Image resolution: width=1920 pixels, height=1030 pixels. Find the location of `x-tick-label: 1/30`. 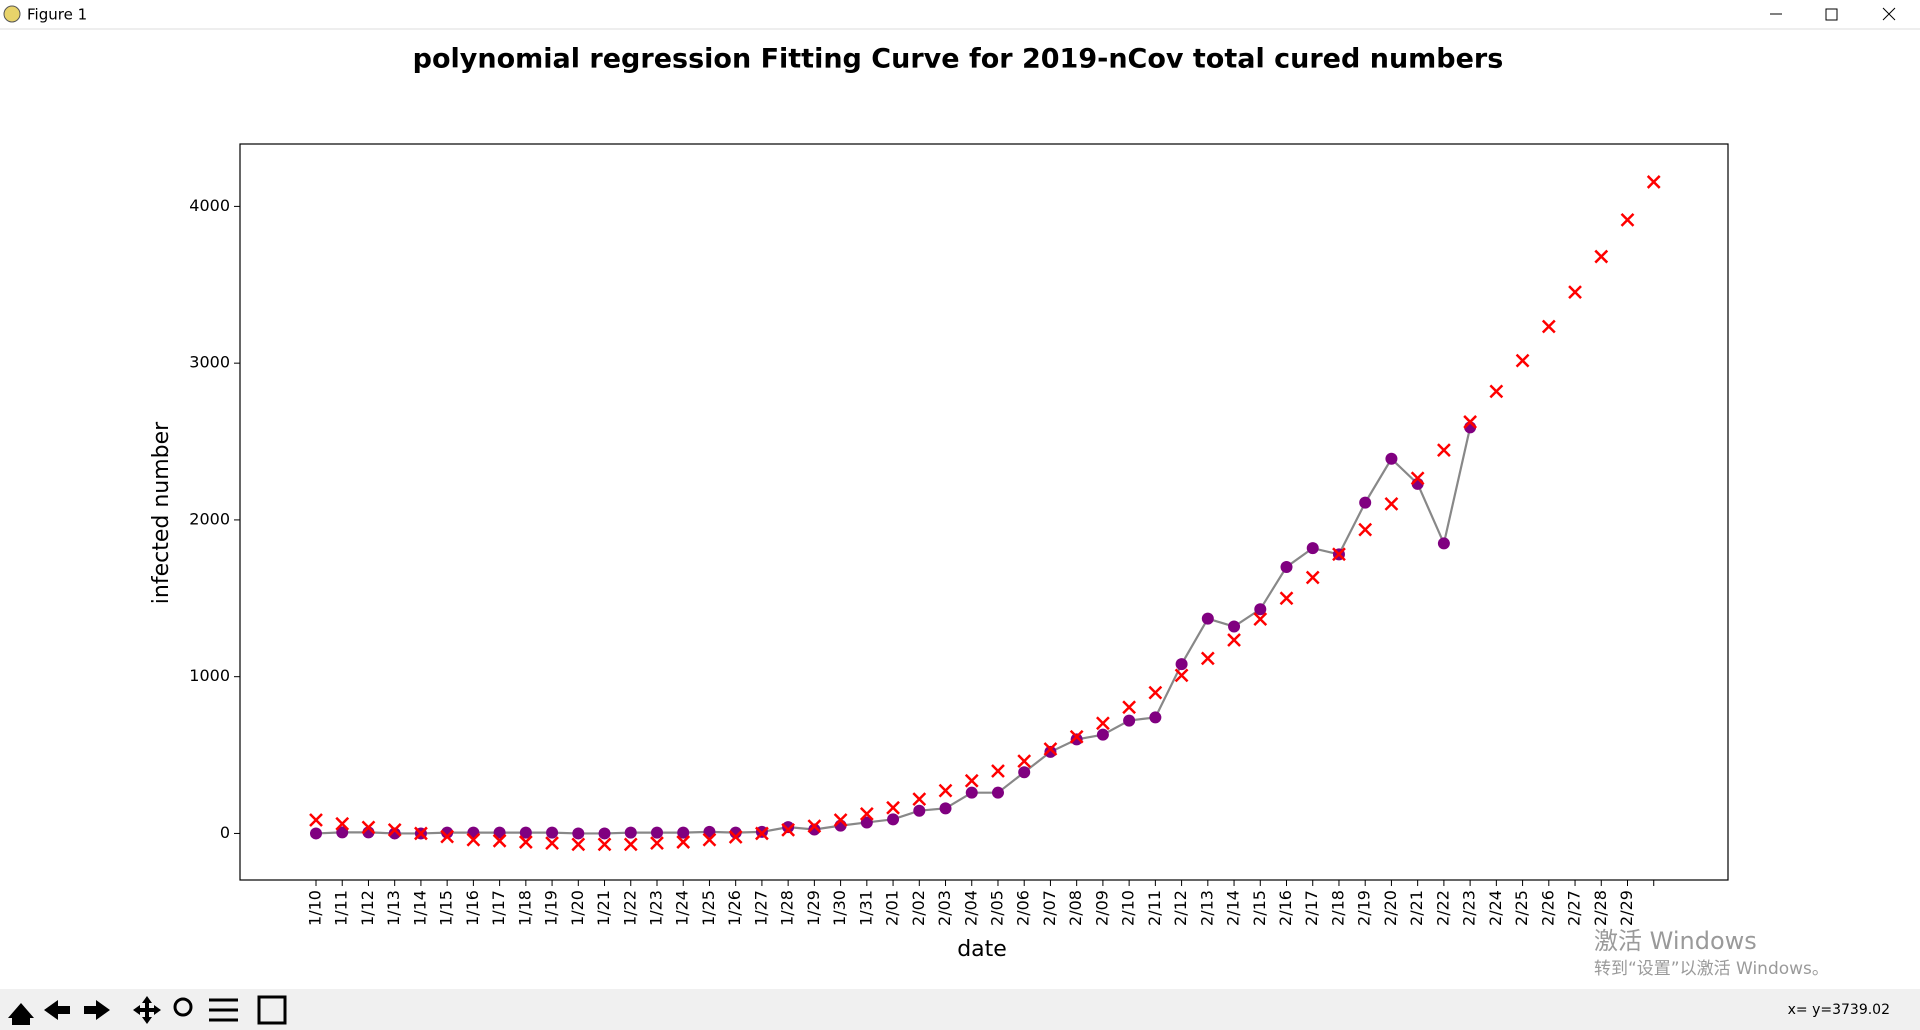

x-tick-label: 1/30 is located at coordinates (839, 908).